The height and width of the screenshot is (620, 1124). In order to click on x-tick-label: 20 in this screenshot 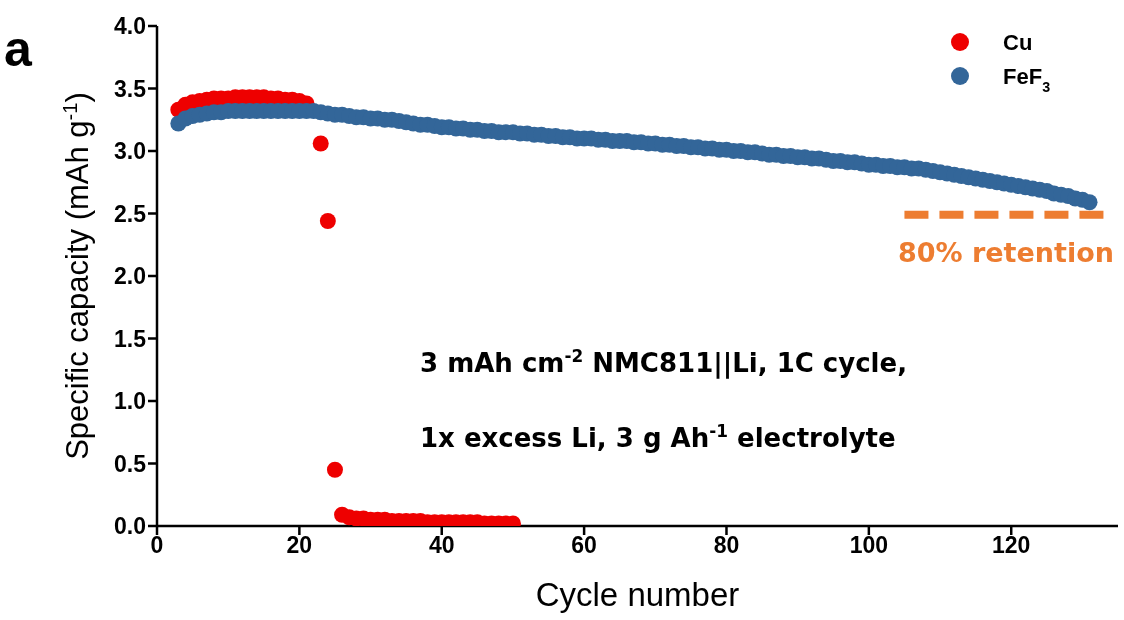, I will do `click(299, 545)`.